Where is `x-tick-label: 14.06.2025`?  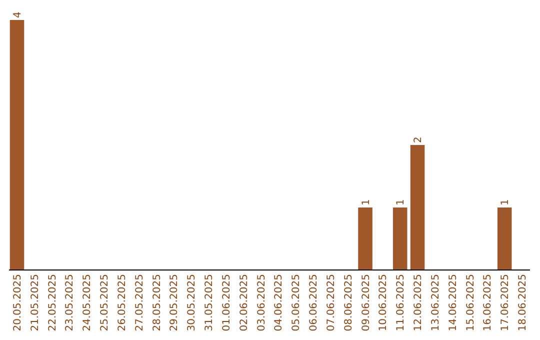 x-tick-label: 14.06.2025 is located at coordinates (453, 303).